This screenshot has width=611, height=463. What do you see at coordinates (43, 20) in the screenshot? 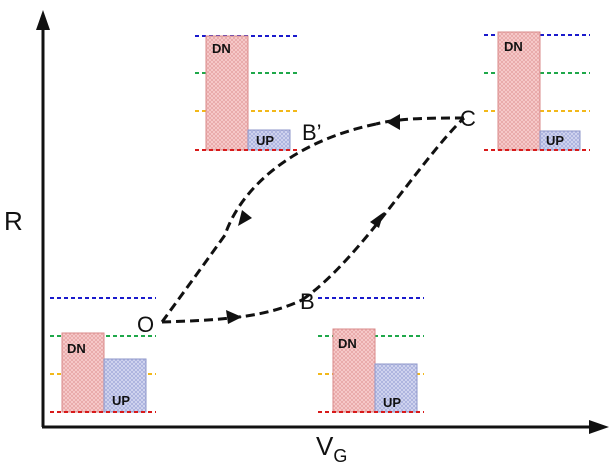
I see `y-axis-arrow-icon` at bounding box center [43, 20].